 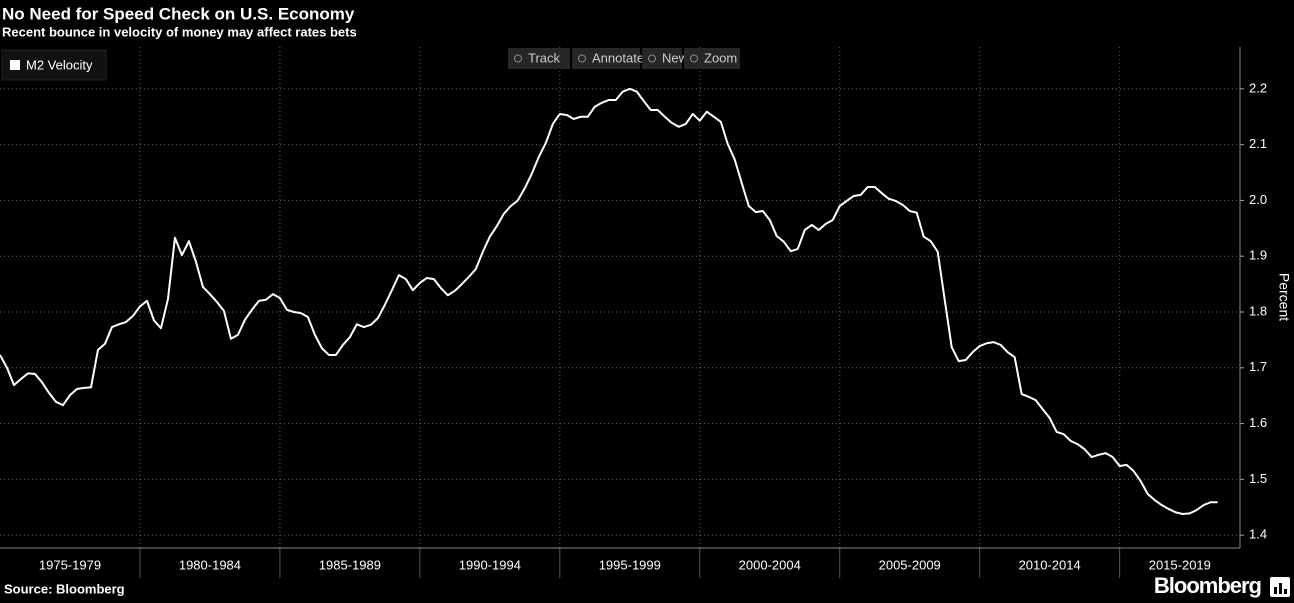 I want to click on source: Source: Bloomberg, so click(x=64, y=588).